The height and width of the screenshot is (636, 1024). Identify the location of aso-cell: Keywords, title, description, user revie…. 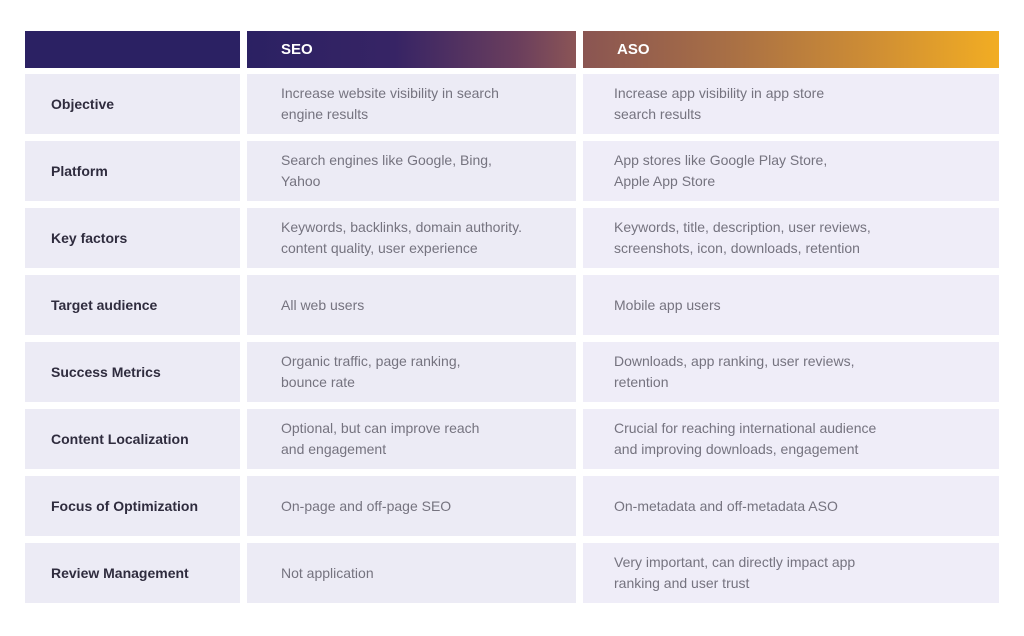
(791, 238).